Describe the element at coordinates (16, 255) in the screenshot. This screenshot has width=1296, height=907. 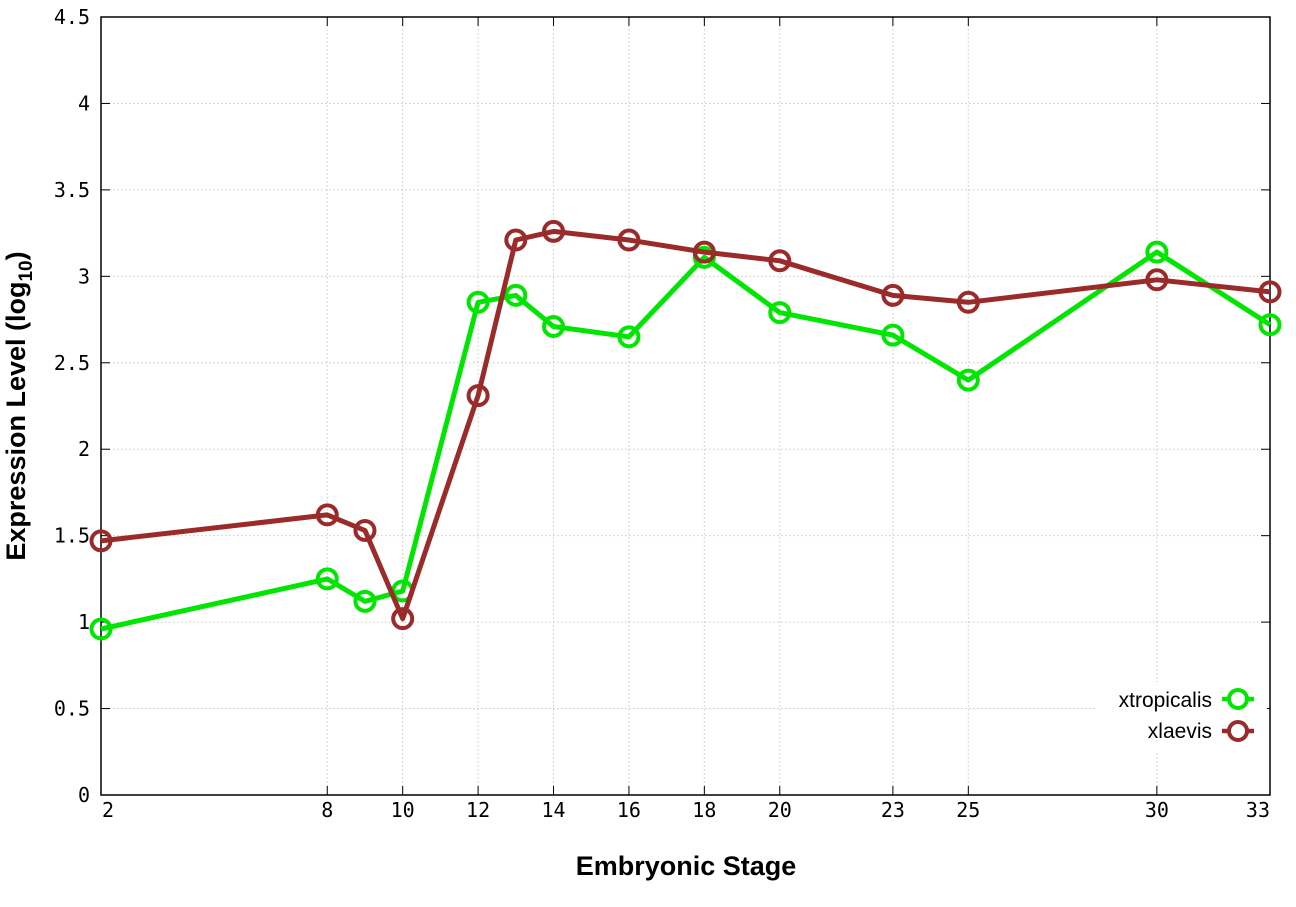
I see `y-axis-title-end: )` at that location.